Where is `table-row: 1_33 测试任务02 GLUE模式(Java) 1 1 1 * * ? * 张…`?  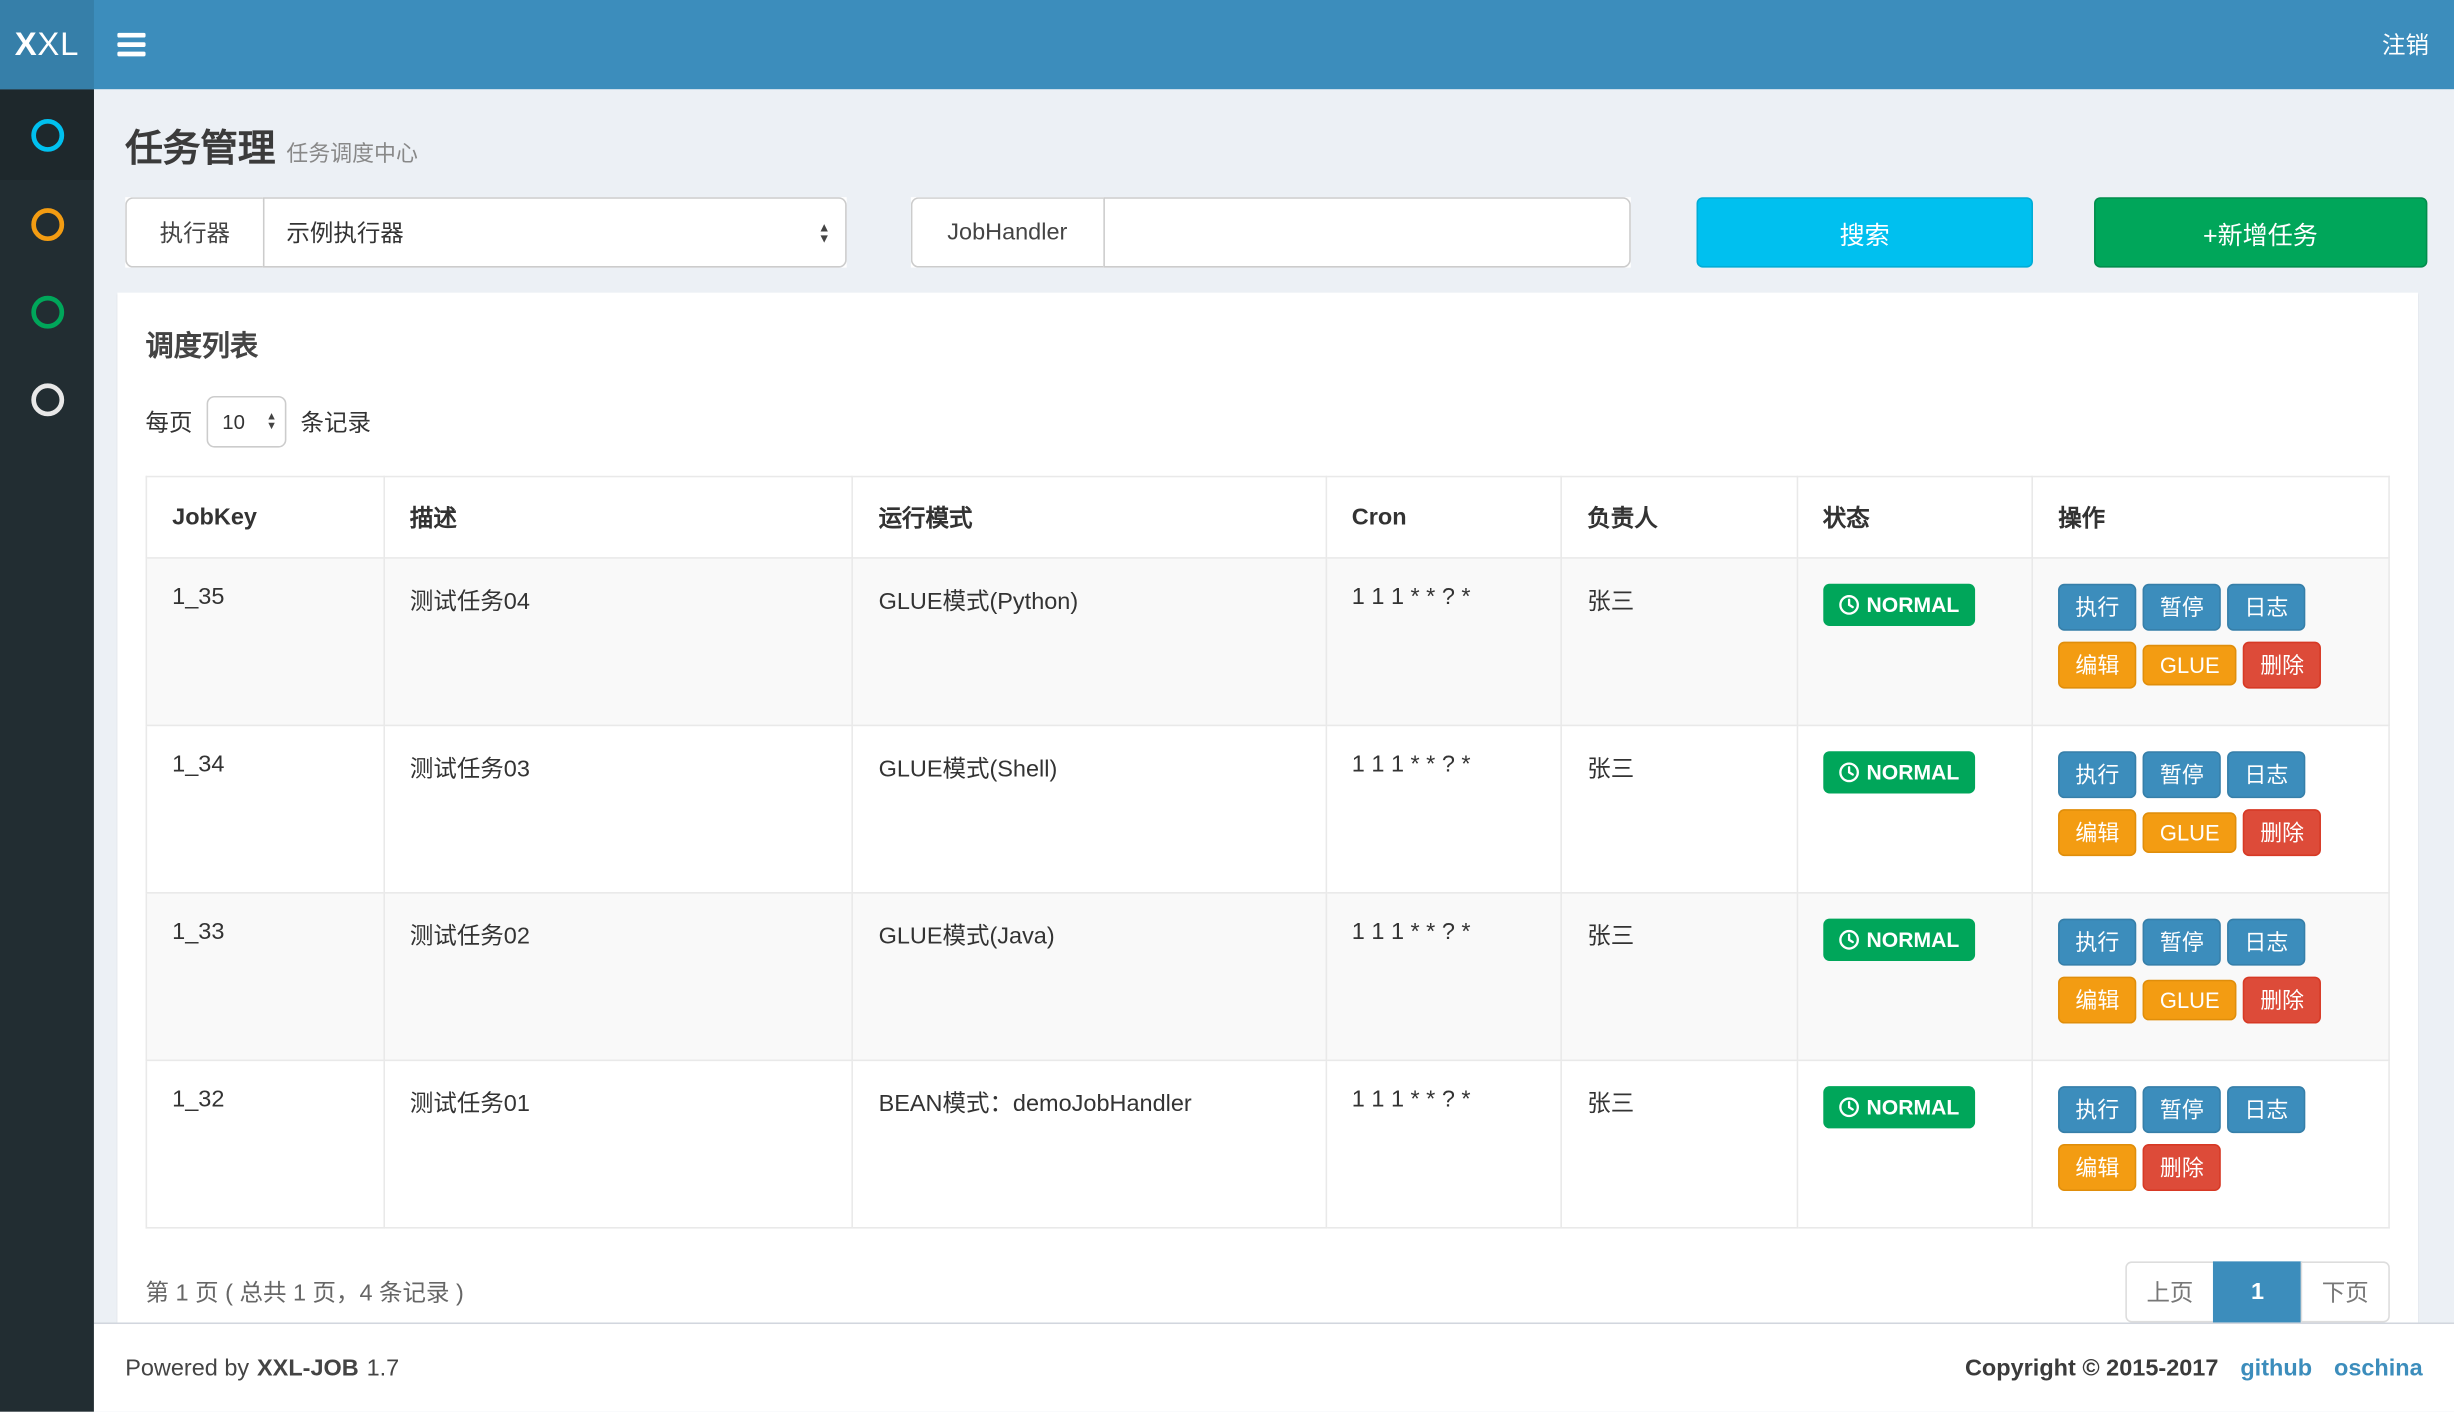
table-row: 1_33 测试任务02 GLUE模式(Java) 1 1 1 * * ? * 张… is located at coordinates (1267, 977).